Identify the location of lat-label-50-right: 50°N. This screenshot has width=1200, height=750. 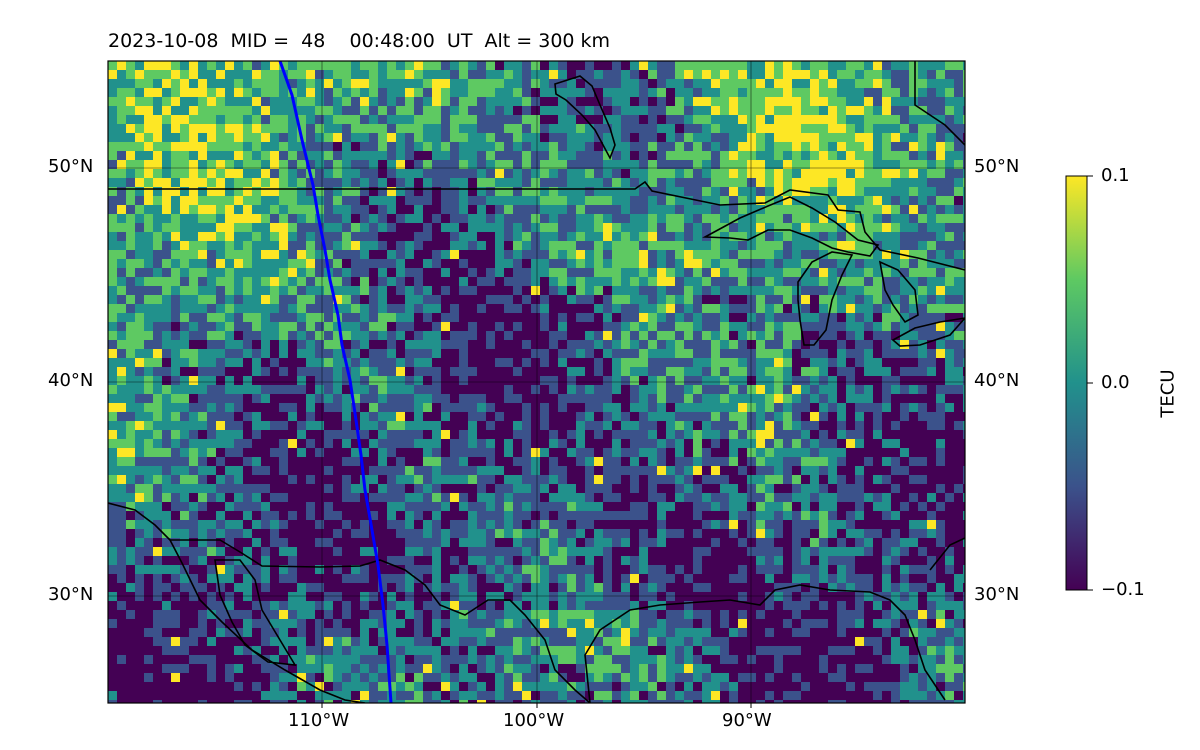
(997, 166).